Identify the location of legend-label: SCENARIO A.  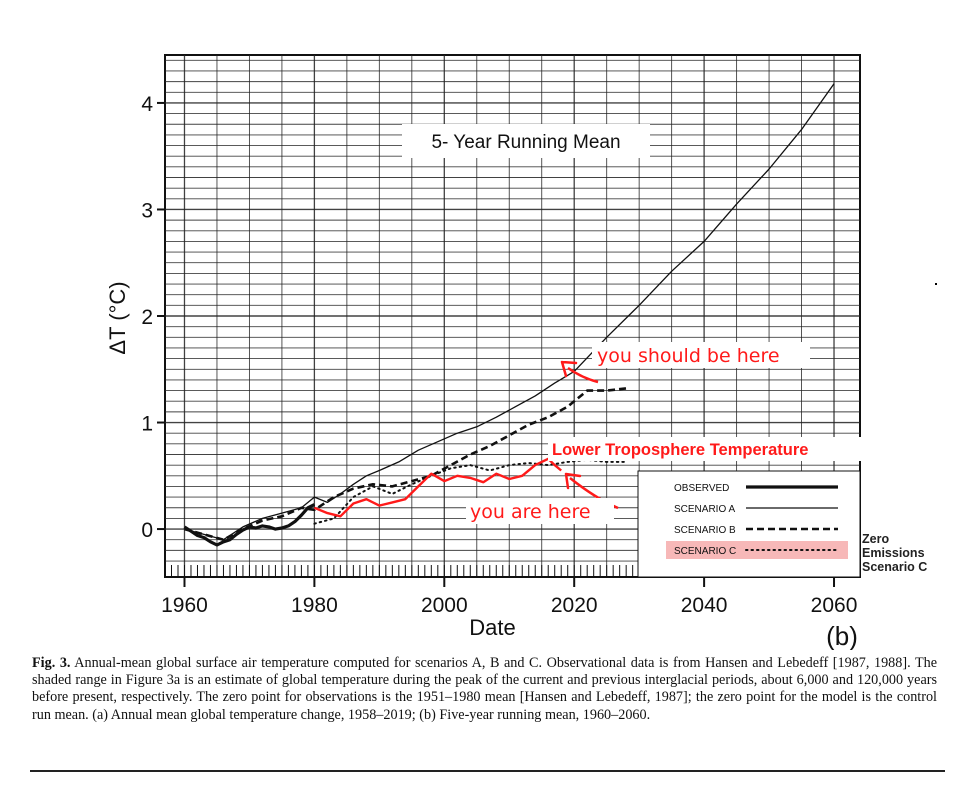
(704, 509).